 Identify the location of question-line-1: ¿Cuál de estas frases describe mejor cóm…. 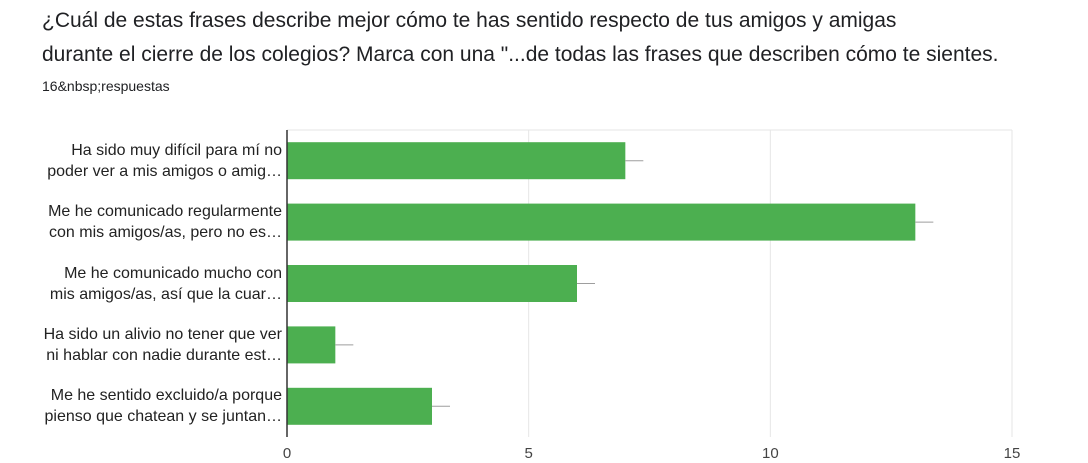
(469, 20).